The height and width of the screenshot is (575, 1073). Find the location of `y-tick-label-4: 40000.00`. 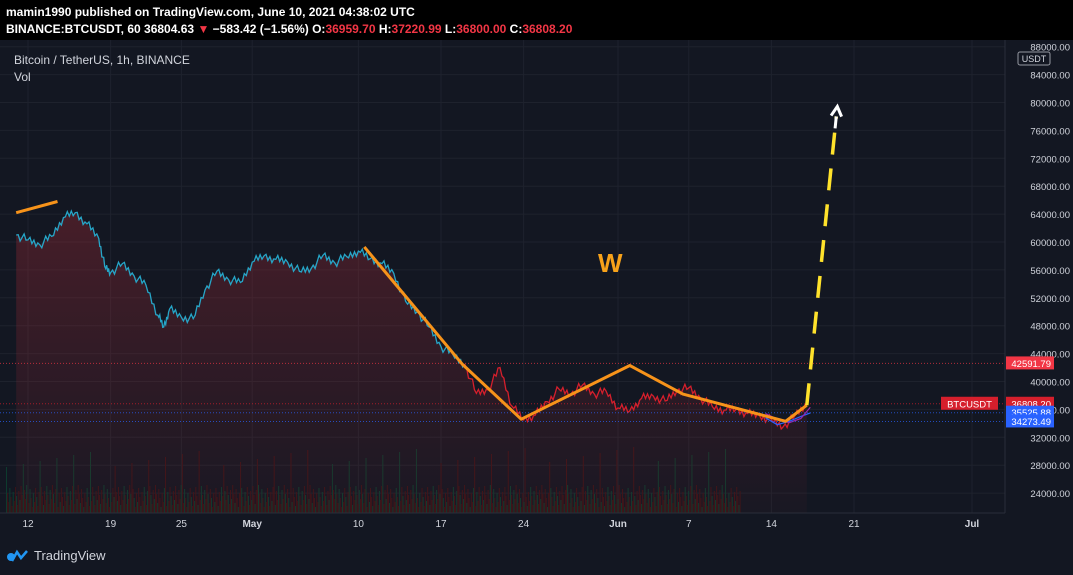

y-tick-label-4: 40000.00 is located at coordinates (1050, 383).